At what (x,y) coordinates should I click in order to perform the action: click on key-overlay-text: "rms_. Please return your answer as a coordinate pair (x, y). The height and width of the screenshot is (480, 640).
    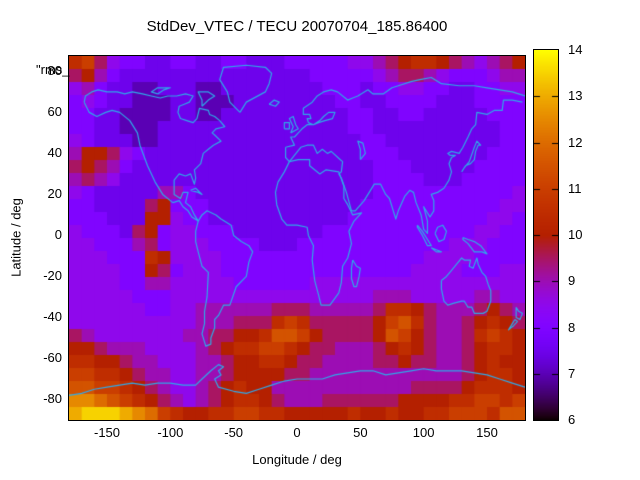
    Looking at the image, I should click on (53, 69).